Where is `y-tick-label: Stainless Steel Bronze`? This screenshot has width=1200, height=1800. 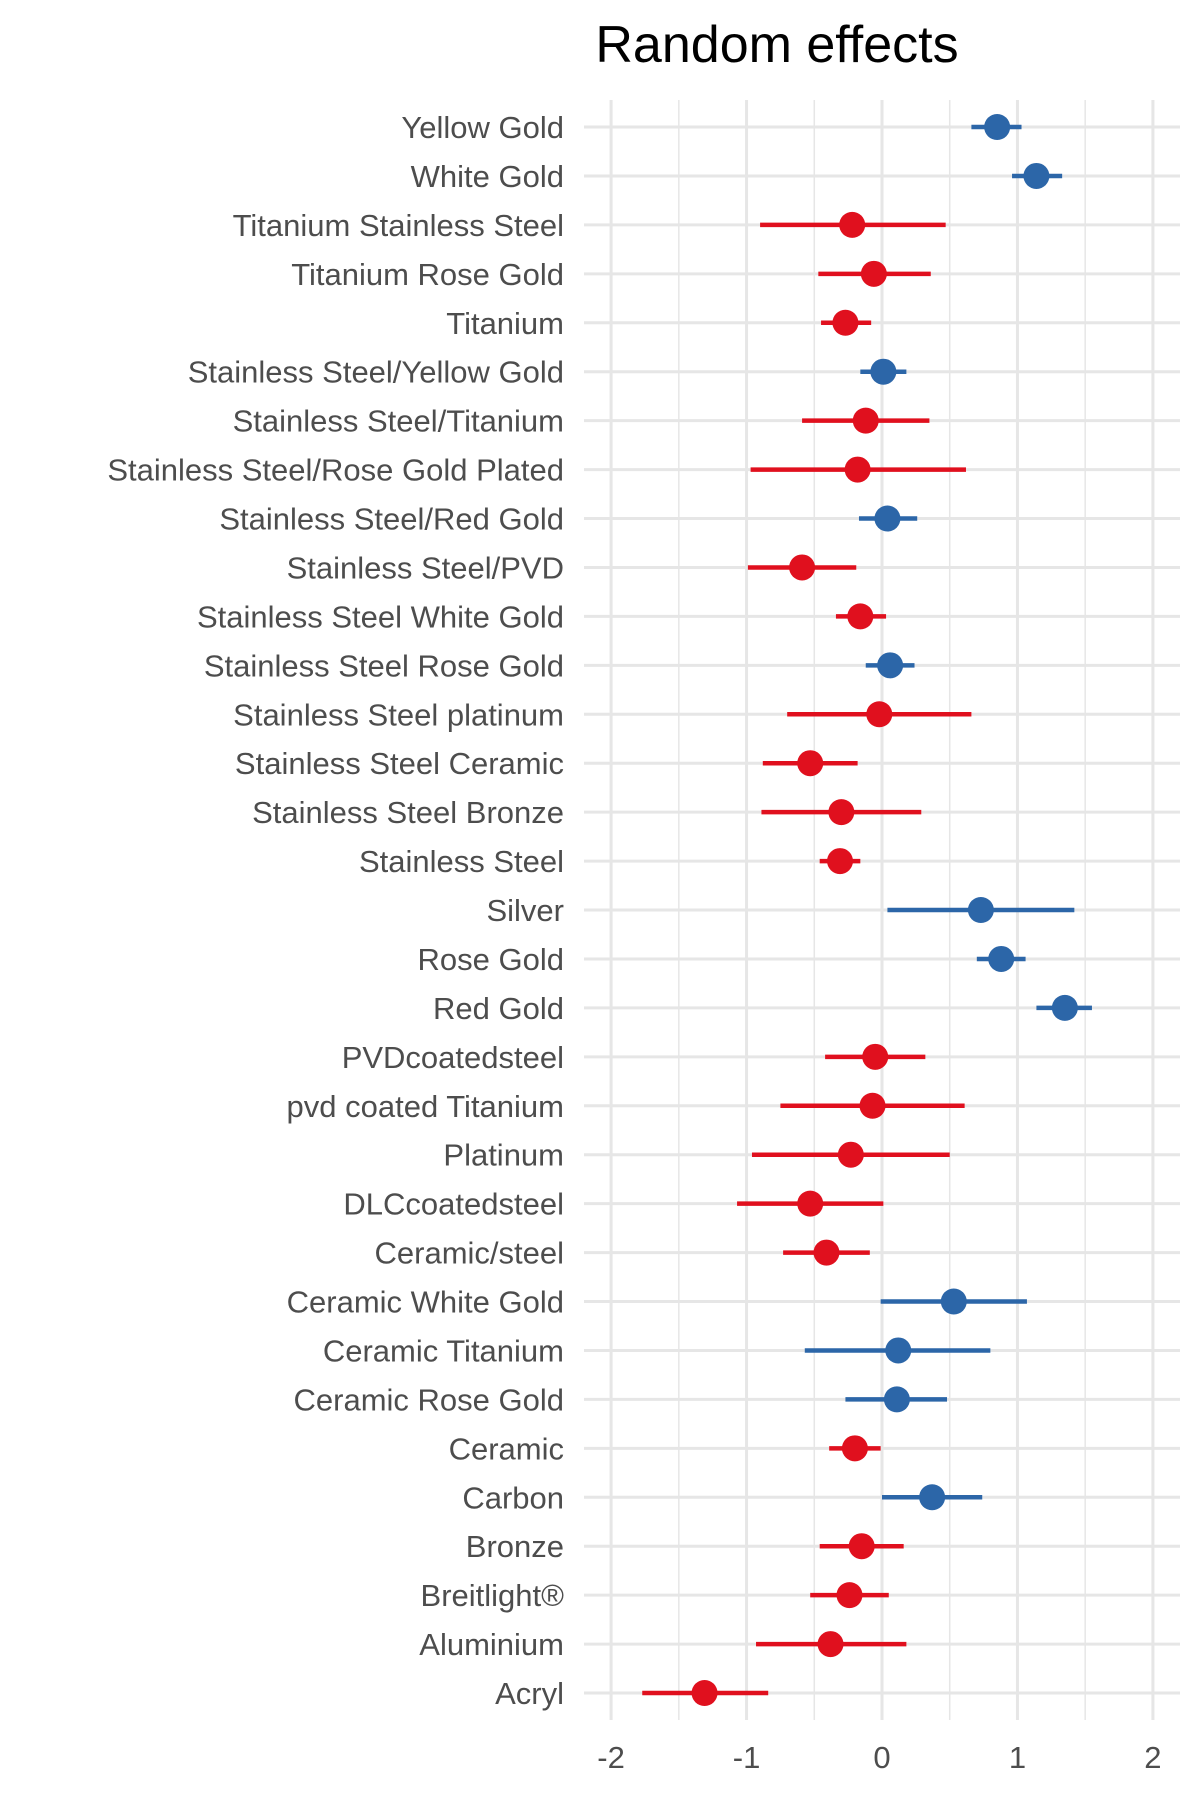
y-tick-label: Stainless Steel Bronze is located at coordinates (408, 812).